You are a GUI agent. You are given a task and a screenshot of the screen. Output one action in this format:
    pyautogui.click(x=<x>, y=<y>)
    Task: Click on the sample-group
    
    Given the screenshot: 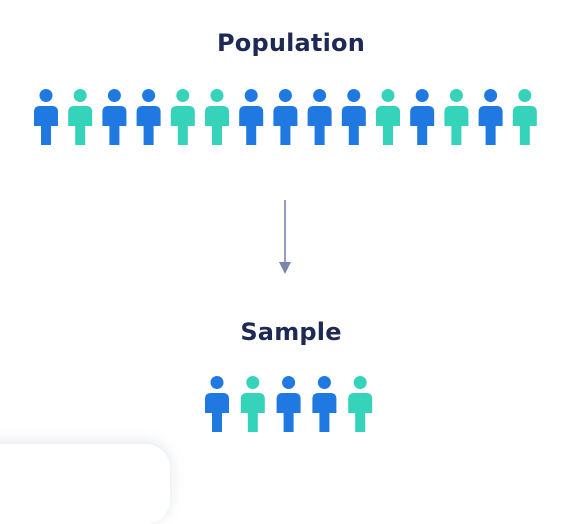 What is the action you would take?
    pyautogui.click(x=289, y=404)
    